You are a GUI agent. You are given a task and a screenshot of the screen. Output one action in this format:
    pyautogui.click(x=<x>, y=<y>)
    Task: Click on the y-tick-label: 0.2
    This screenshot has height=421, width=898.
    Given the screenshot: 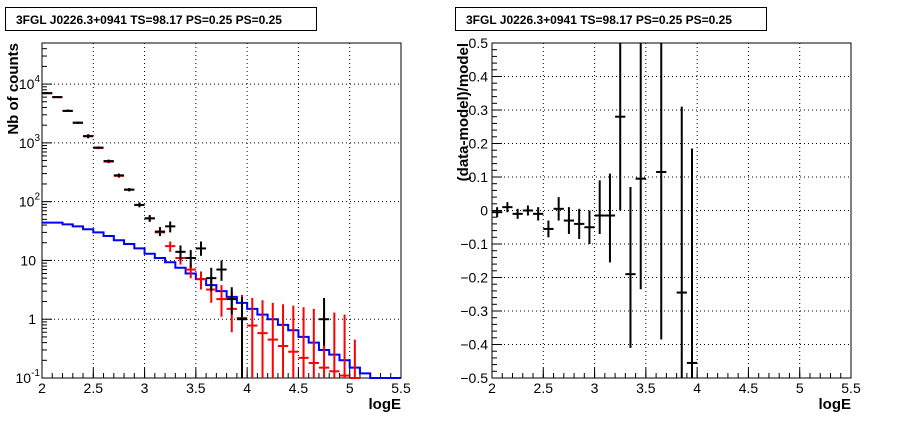 What is the action you would take?
    pyautogui.click(x=479, y=144)
    